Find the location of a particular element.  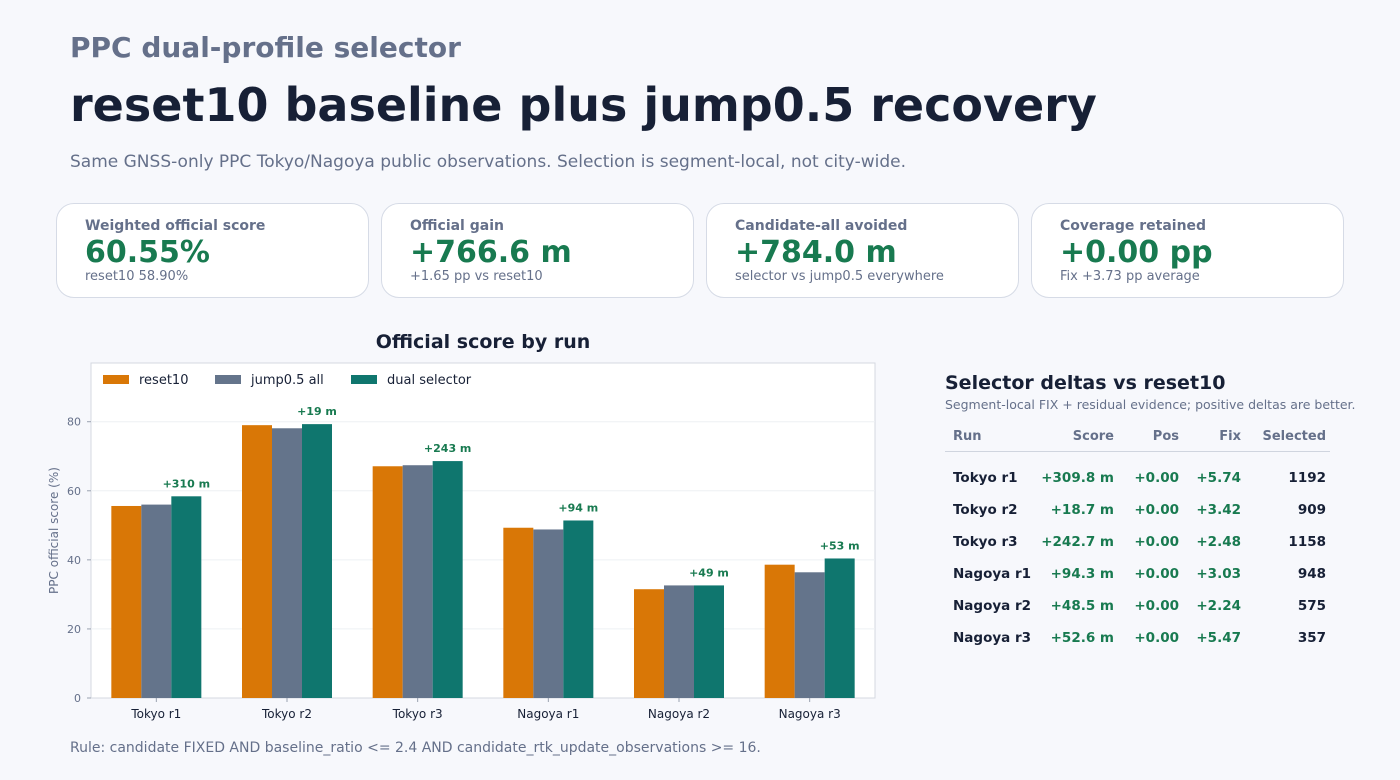

bar-annotation: +243 m is located at coordinates (447, 448).